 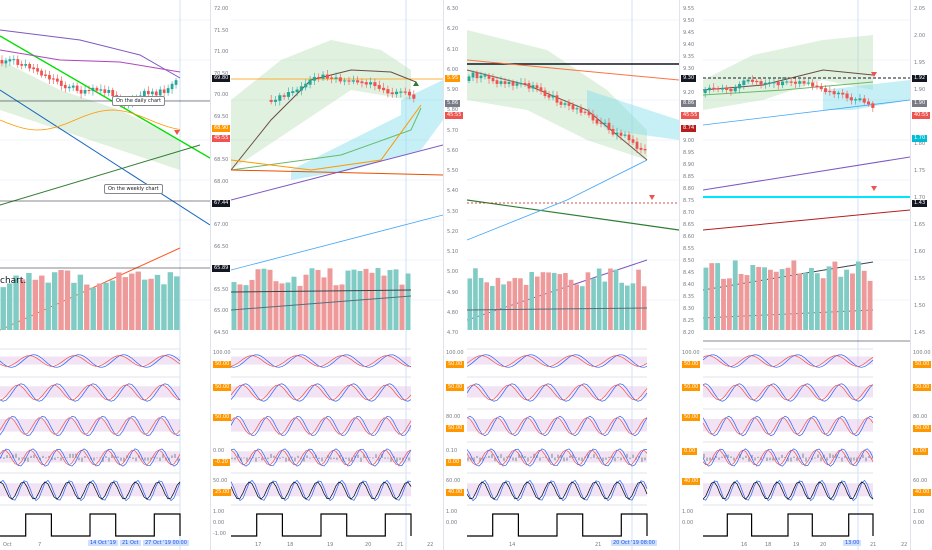 What do you see at coordinates (221, 462) in the screenshot?
I see `oscillator-tick: -0.20` at bounding box center [221, 462].